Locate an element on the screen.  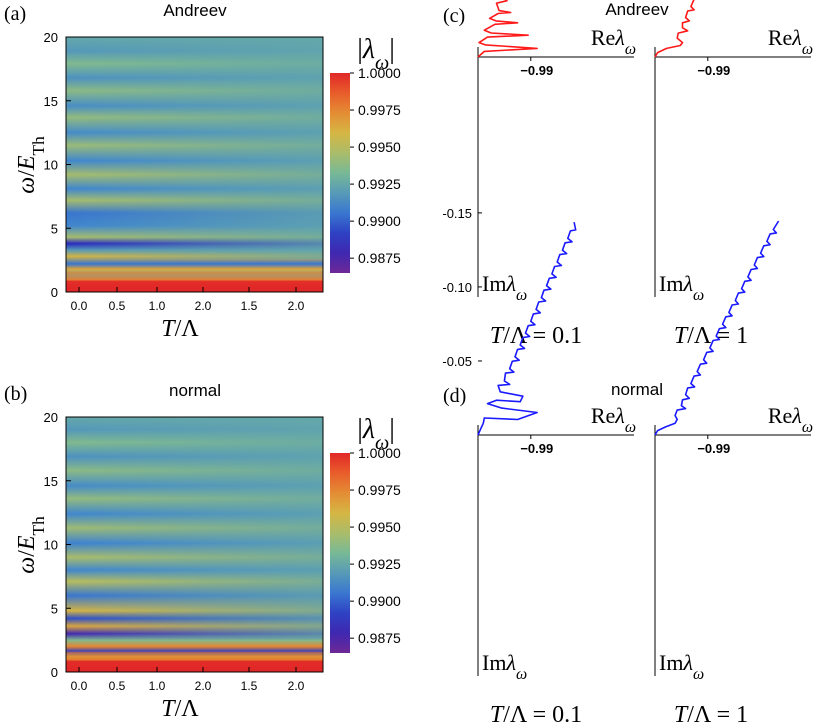
heatmap-red-band is located at coordinates (194, 286).